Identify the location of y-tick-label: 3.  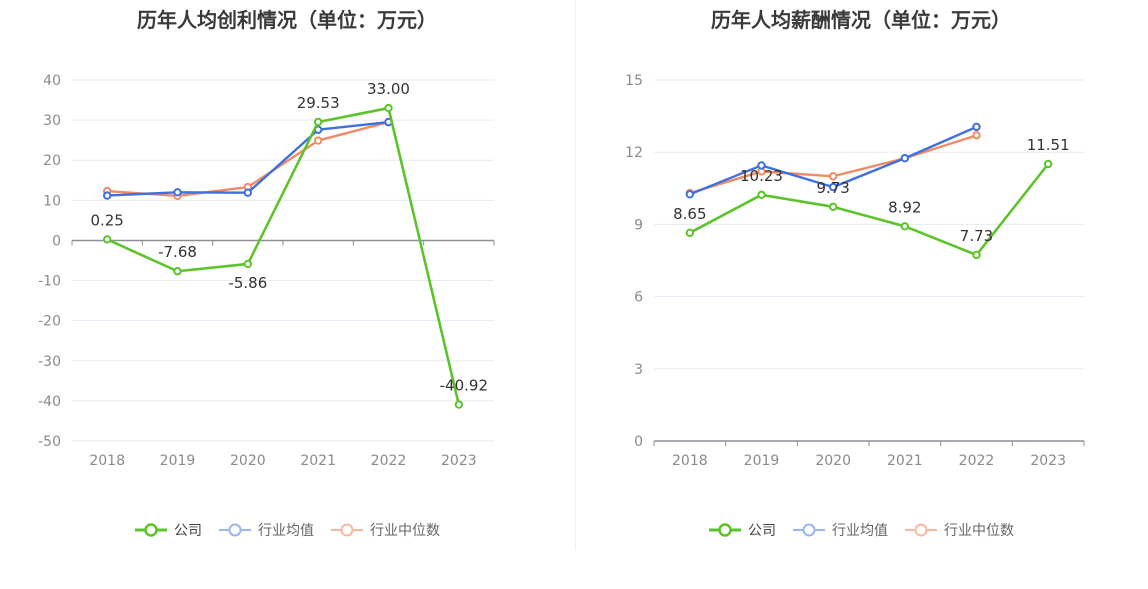
(638, 370).